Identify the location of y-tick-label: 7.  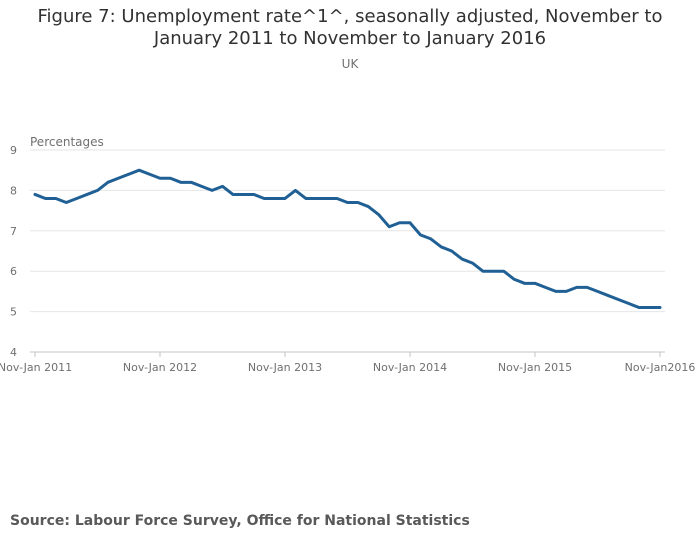
(13, 231).